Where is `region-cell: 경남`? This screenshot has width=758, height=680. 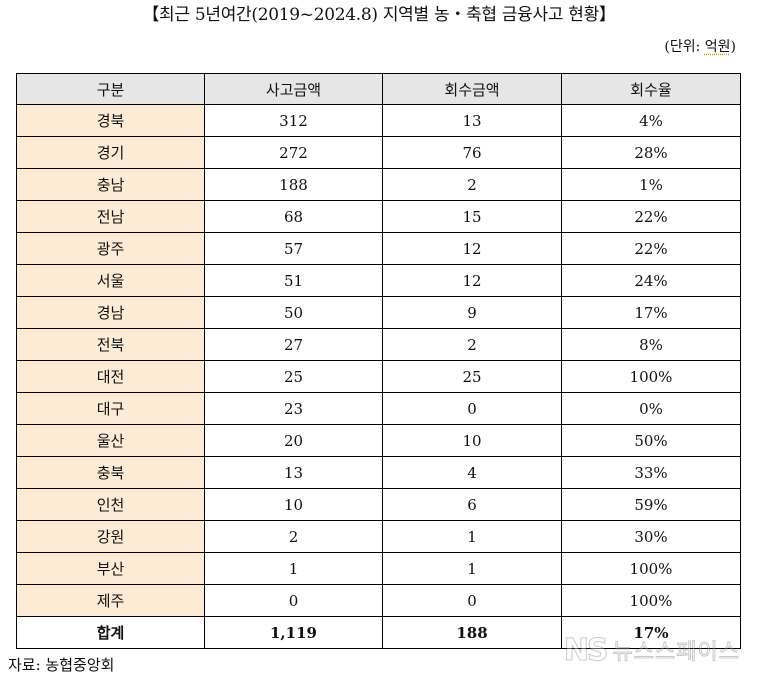
region-cell: 경남 is located at coordinates (110, 312).